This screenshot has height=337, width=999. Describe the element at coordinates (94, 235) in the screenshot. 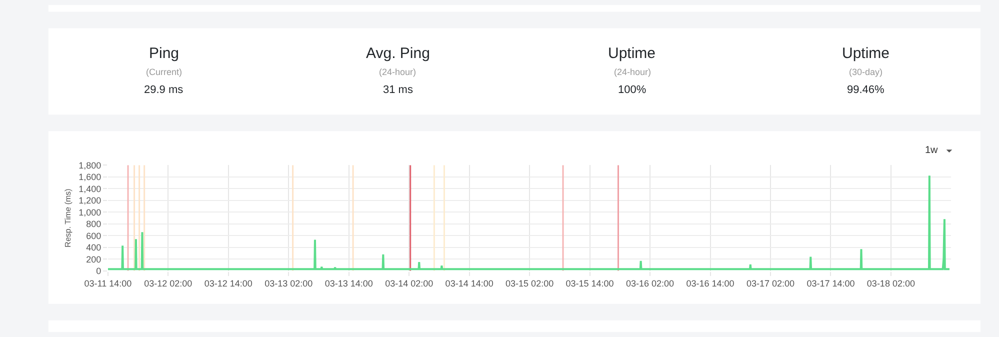

I see `y-tick-label: 600` at that location.